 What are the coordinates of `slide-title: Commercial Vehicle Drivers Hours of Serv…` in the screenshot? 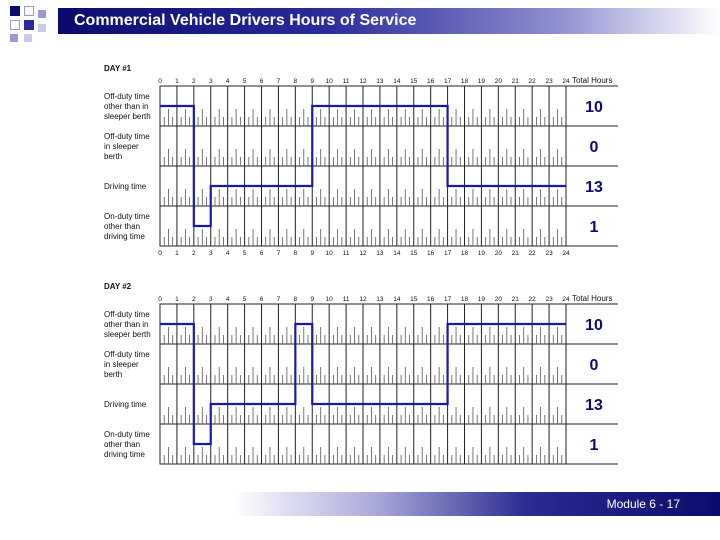 It's located at (245, 20).